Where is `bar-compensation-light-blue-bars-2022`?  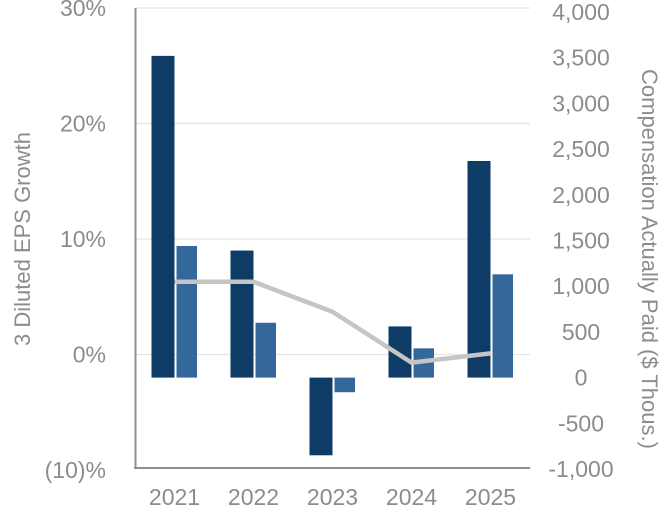
bar-compensation-light-blue-bars-2022 is located at coordinates (265, 350).